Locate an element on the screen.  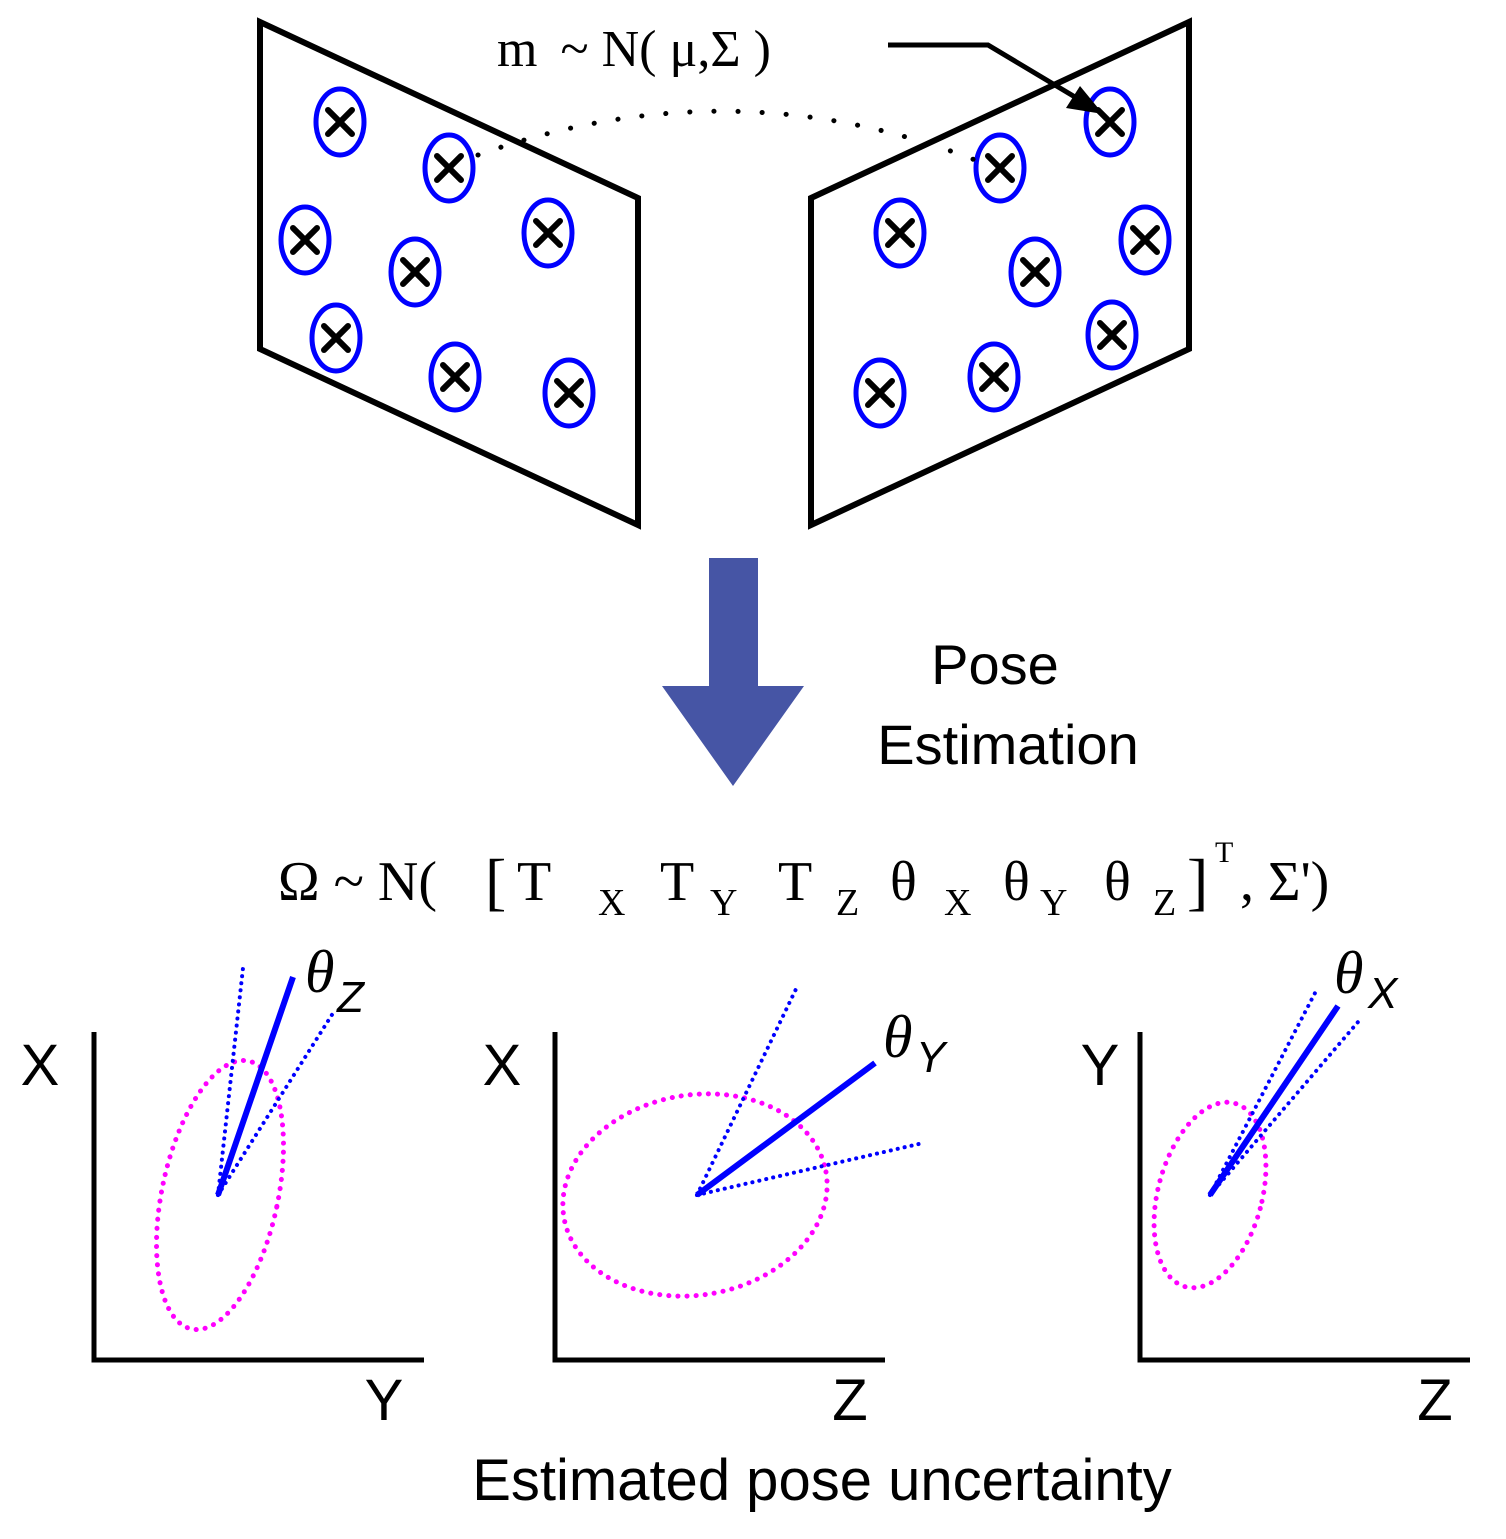
plot-x-y: X Y θ Z is located at coordinates (222, 1186).